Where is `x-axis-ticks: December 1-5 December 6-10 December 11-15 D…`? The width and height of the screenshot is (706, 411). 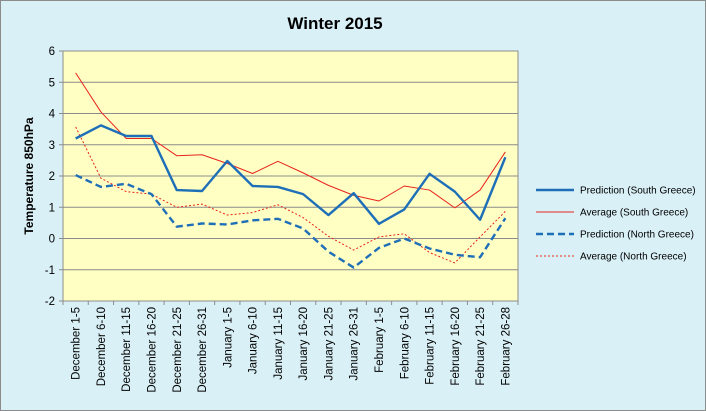 x-axis-ticks: December 1-5 December 6-10 December 11-15 D… is located at coordinates (290, 347).